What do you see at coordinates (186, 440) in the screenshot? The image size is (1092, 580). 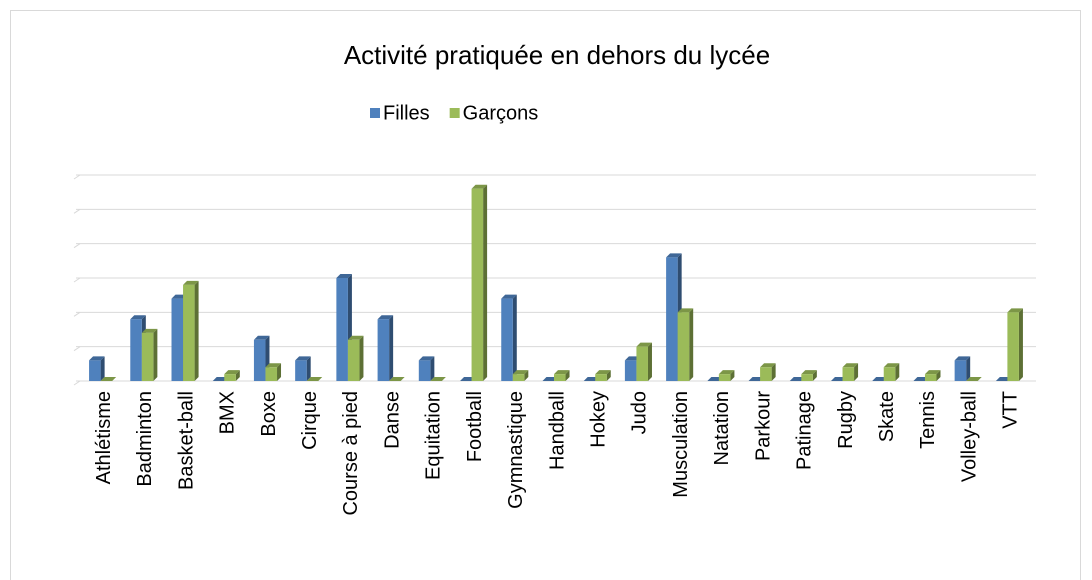 I see `x-tick-label: Basket-ball` at bounding box center [186, 440].